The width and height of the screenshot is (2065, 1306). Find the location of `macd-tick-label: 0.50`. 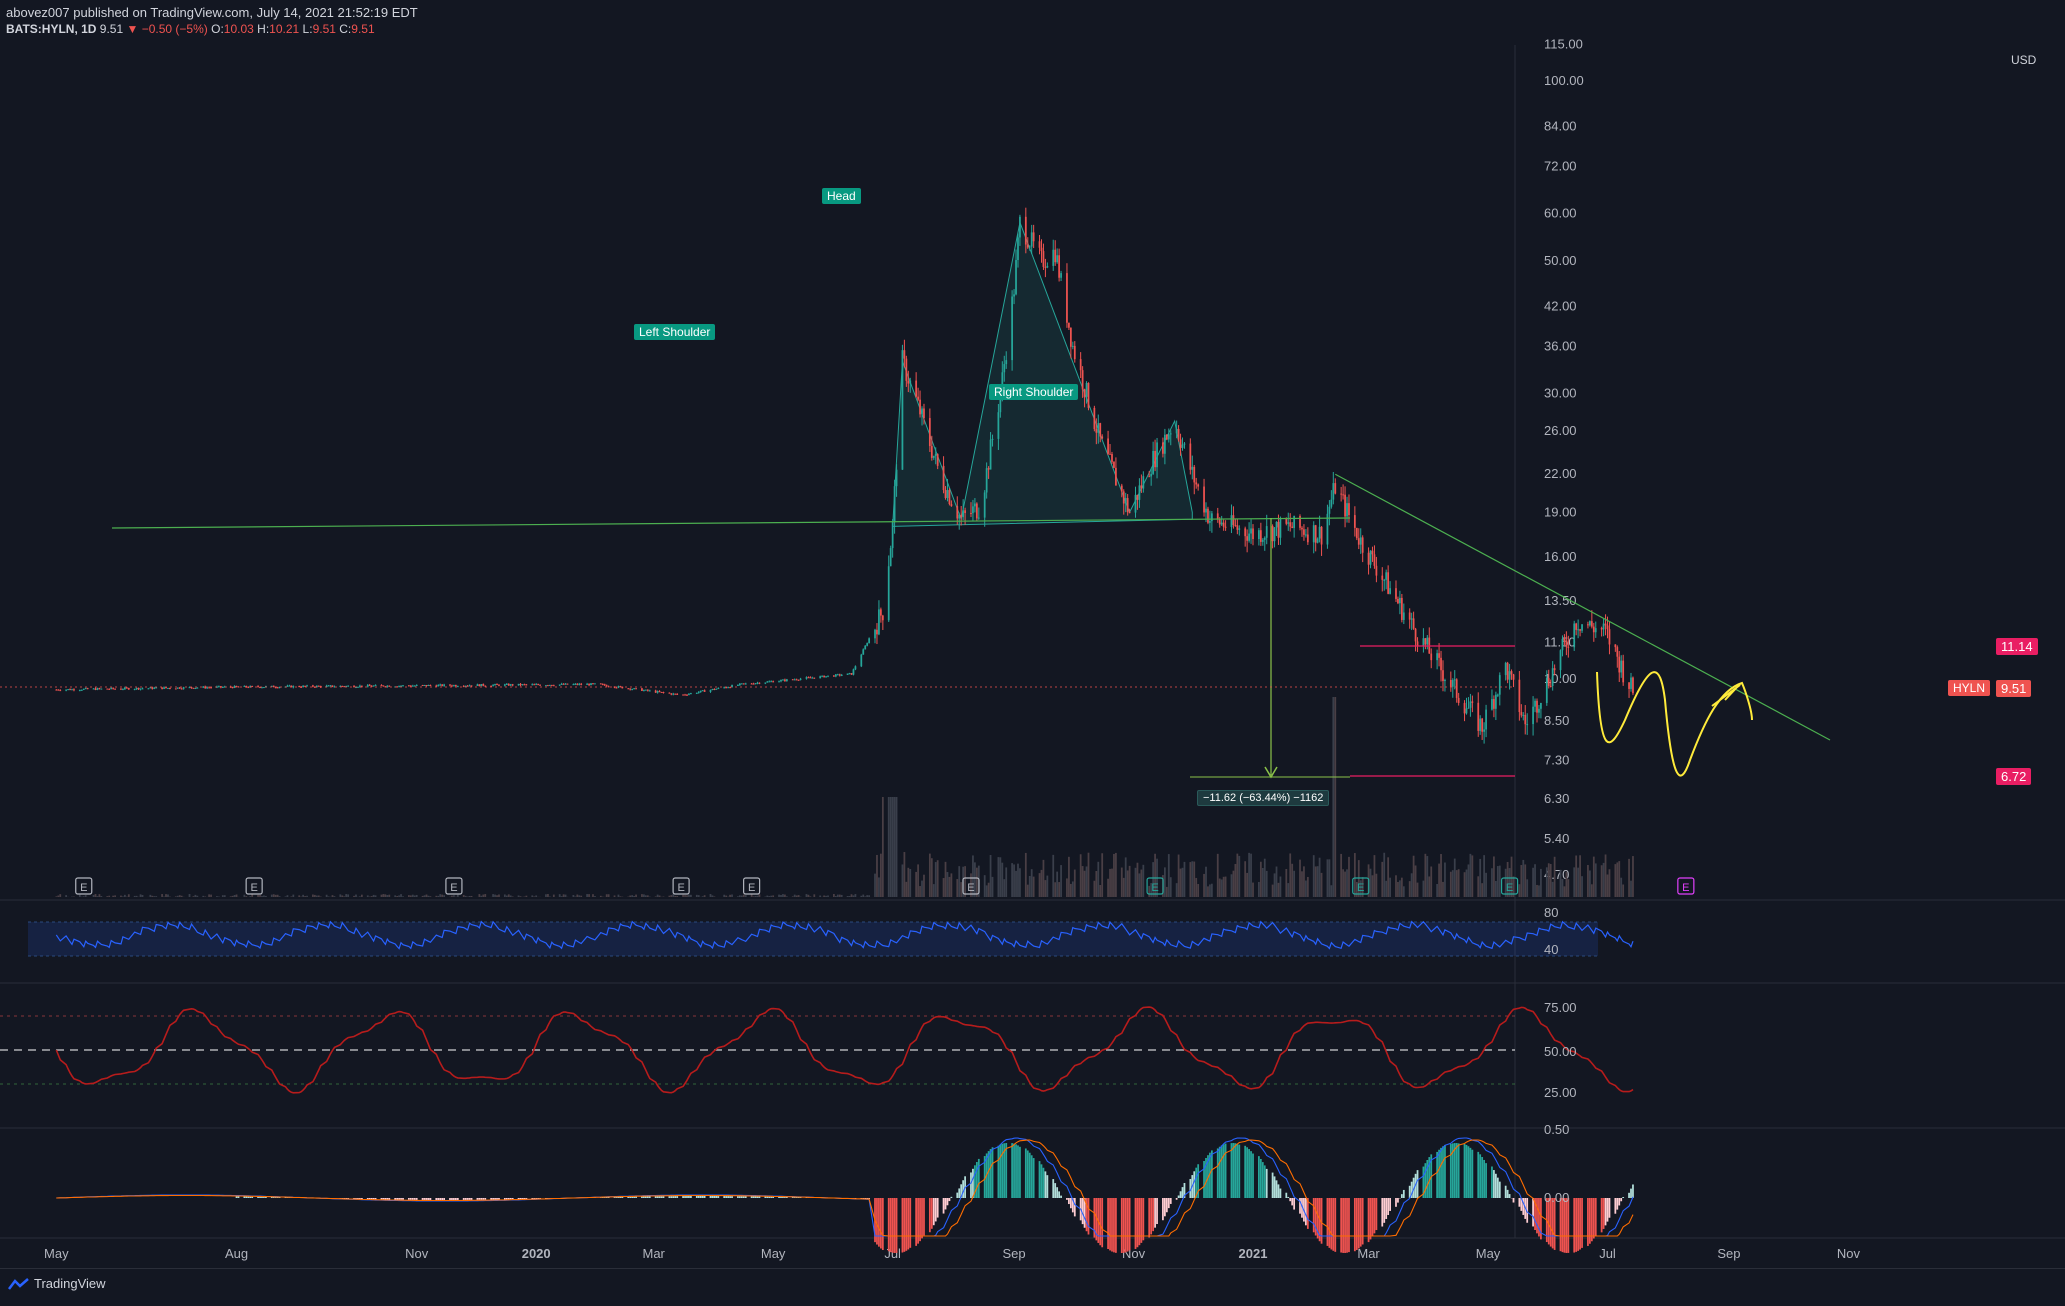

macd-tick-label: 0.50 is located at coordinates (1556, 1129).